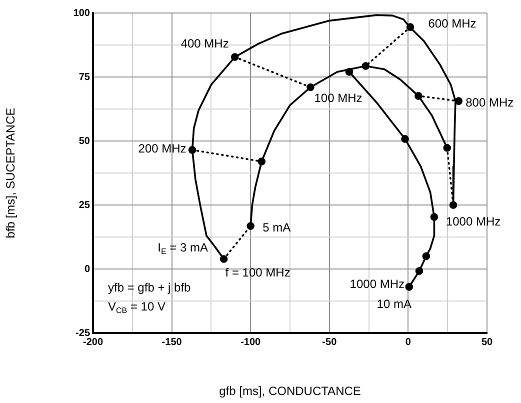 The width and height of the screenshot is (521, 403). What do you see at coordinates (408, 342) in the screenshot?
I see `x-tick-label: 0` at bounding box center [408, 342].